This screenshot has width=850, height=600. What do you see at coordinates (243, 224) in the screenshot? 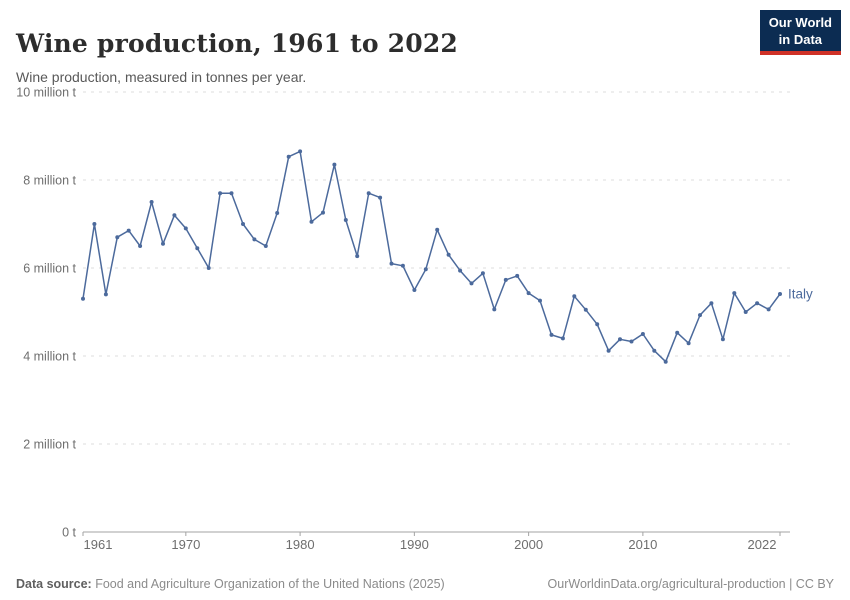
I see `data-point-1975` at bounding box center [243, 224].